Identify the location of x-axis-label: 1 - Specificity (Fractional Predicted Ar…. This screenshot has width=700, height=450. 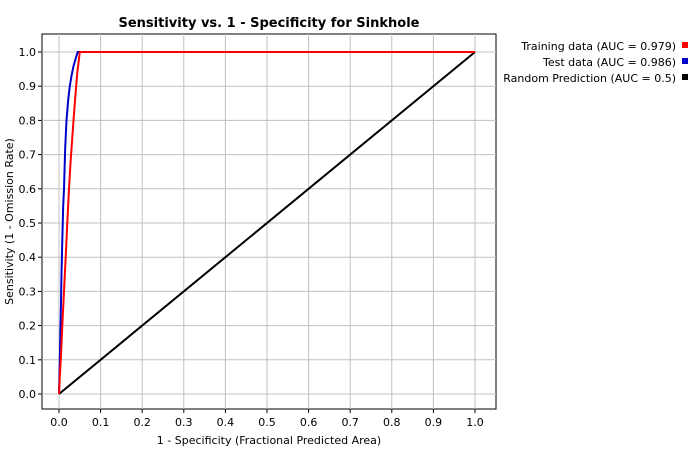
(269, 440).